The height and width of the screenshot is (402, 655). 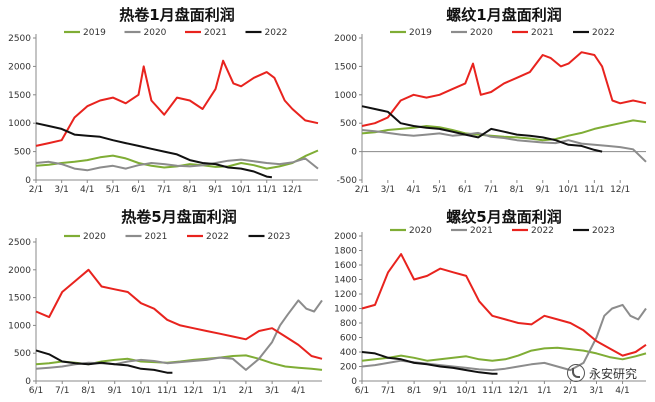 I want to click on x-tick-label: 8/1, so click(x=88, y=391).